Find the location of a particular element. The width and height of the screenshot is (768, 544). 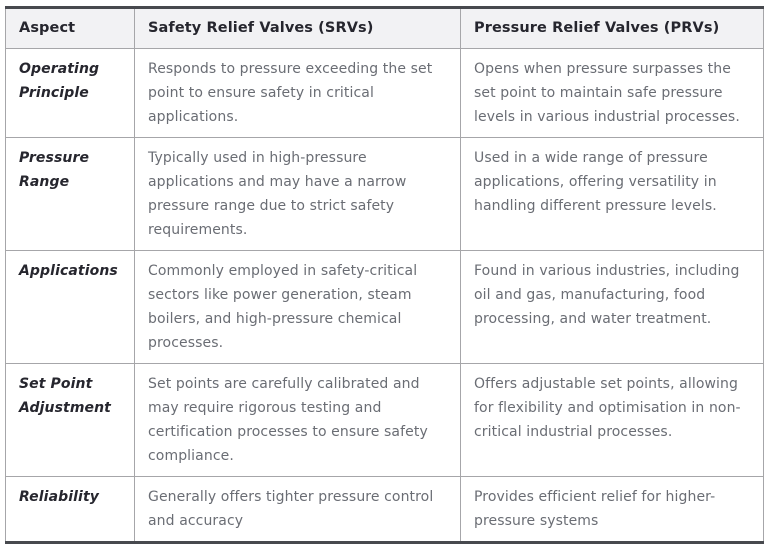

aspect-cell: Operating Principle is located at coordinates (70, 93).